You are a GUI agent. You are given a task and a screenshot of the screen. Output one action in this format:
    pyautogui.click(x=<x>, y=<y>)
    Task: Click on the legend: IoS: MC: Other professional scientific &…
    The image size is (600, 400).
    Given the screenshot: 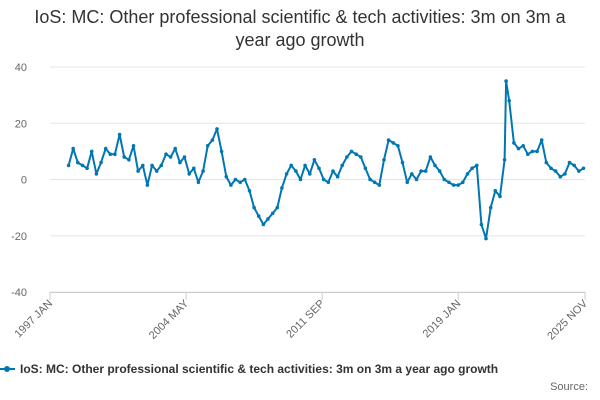 What is the action you would take?
    pyautogui.click(x=300, y=371)
    